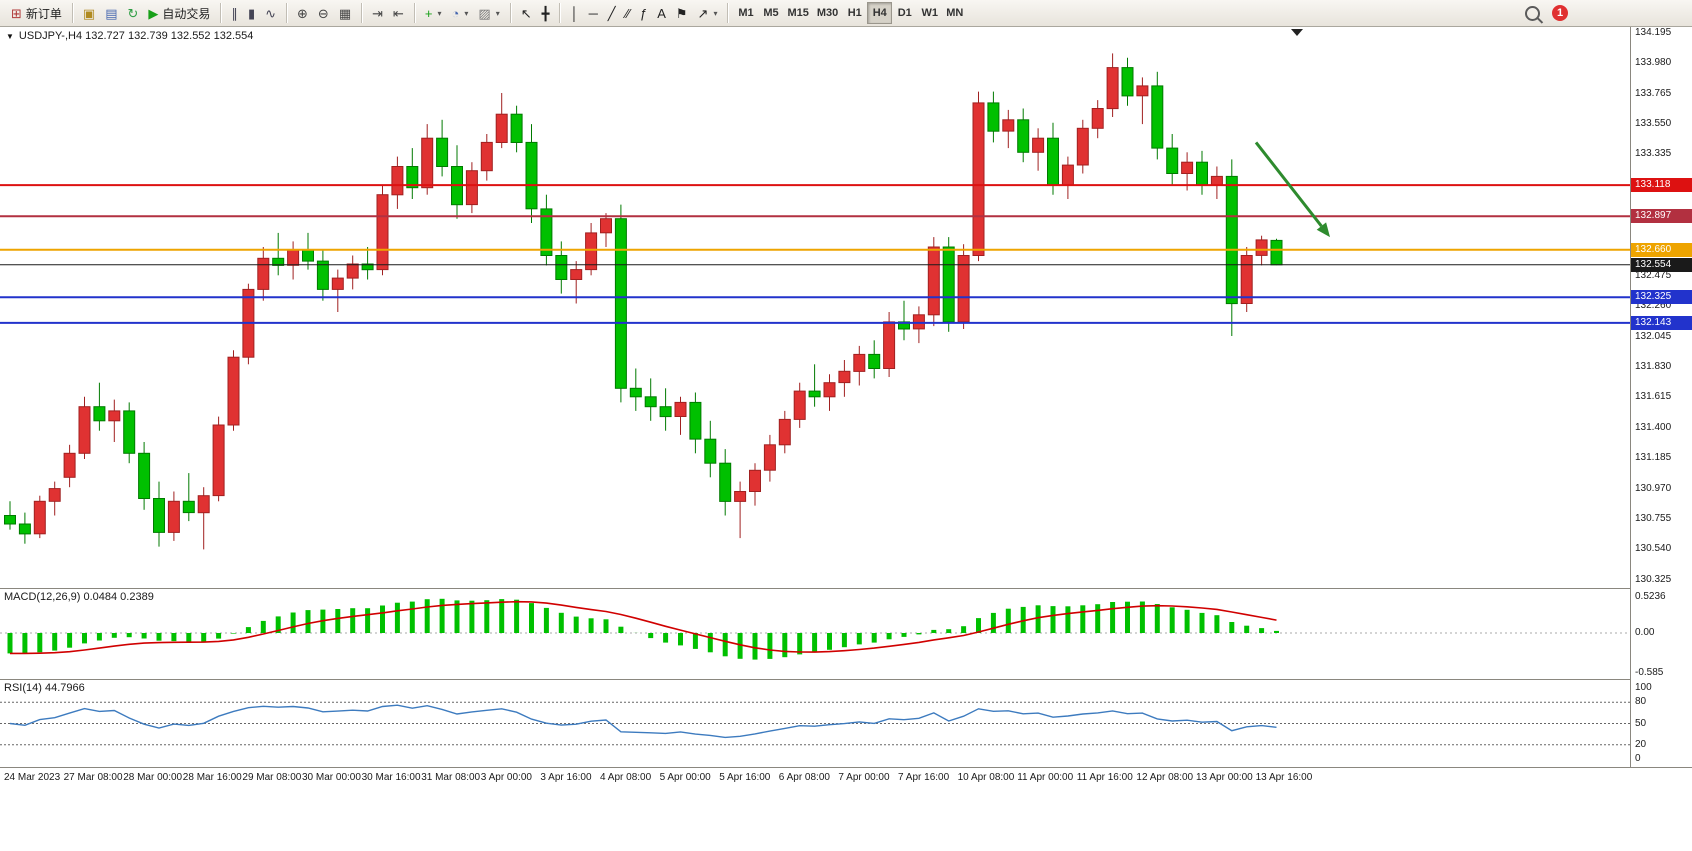 This screenshot has width=1692, height=851. Describe the element at coordinates (398, 13) in the screenshot. I see `chart-shift-icon: ⇤` at that location.